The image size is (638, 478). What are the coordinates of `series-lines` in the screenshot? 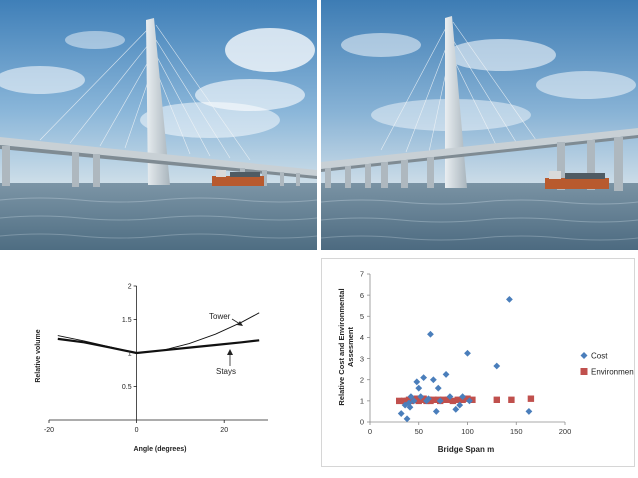 It's located at (158, 333).